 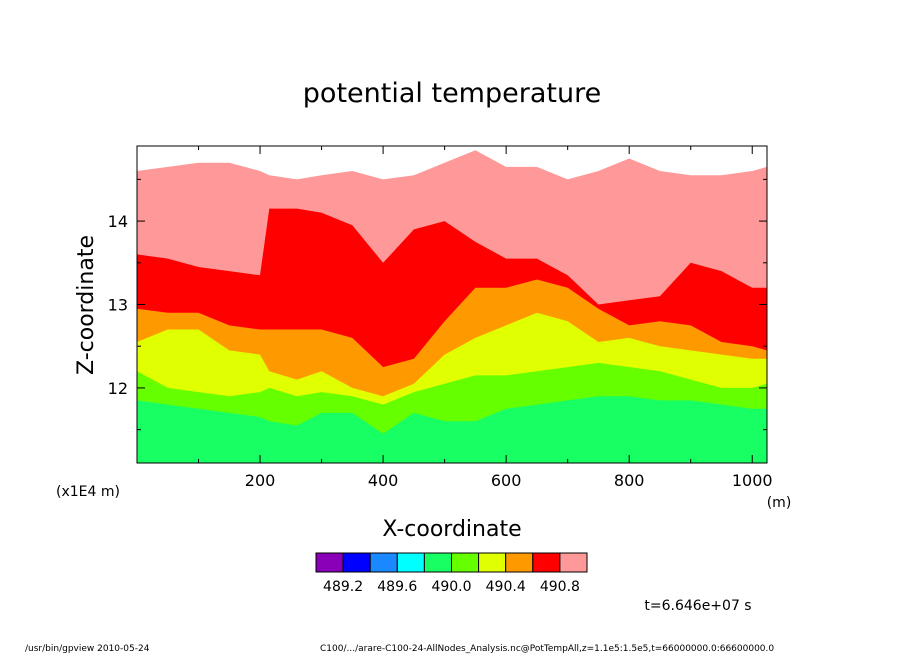 What do you see at coordinates (87, 649) in the screenshot?
I see `footer-left: /usr/bin/gpview 2010-05-24` at bounding box center [87, 649].